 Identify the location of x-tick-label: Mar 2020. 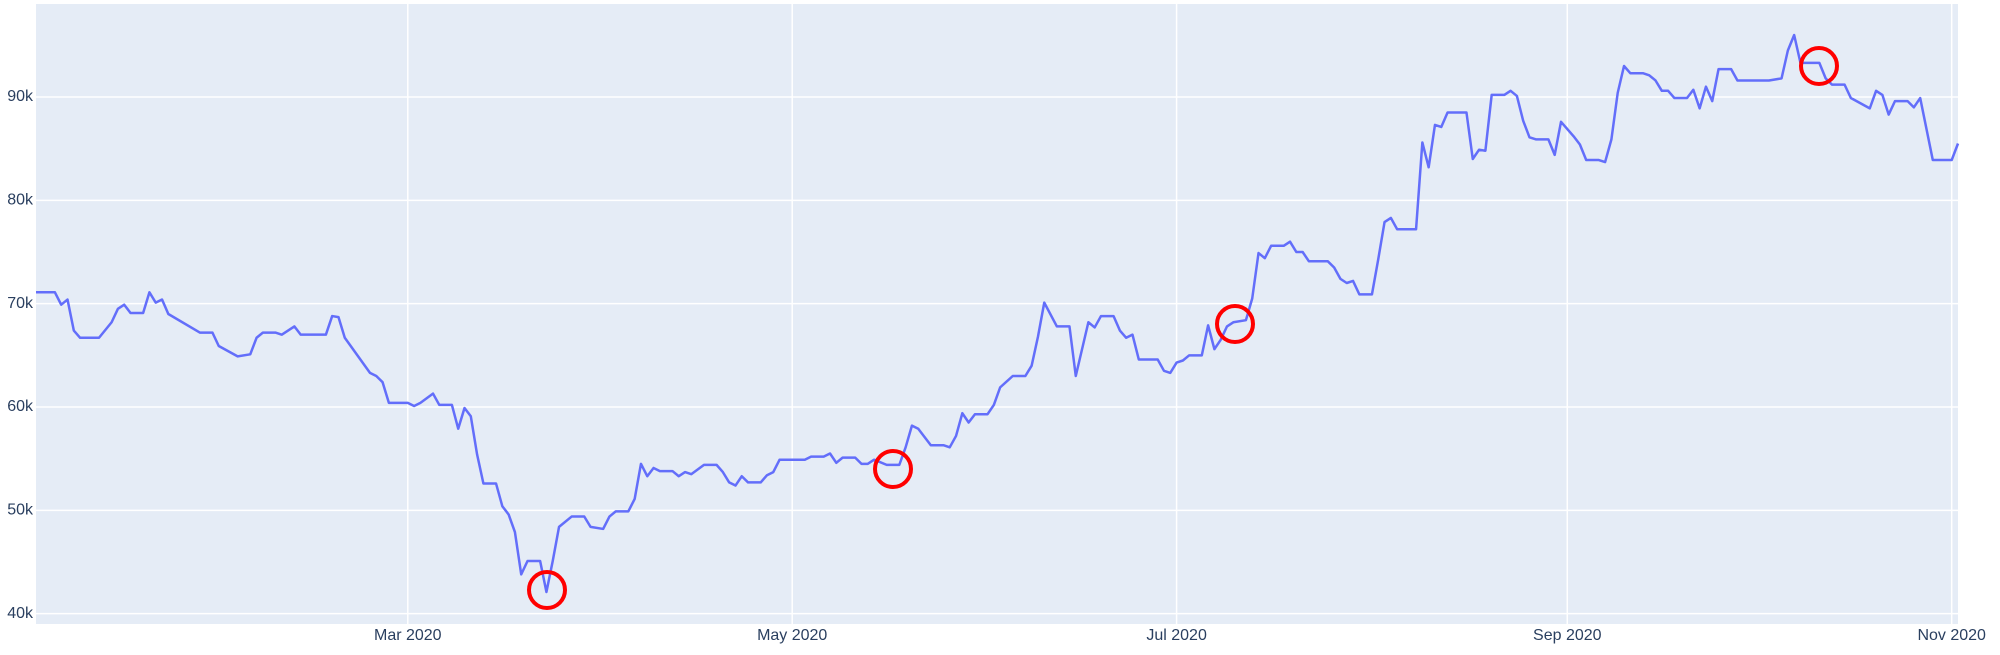
(408, 635).